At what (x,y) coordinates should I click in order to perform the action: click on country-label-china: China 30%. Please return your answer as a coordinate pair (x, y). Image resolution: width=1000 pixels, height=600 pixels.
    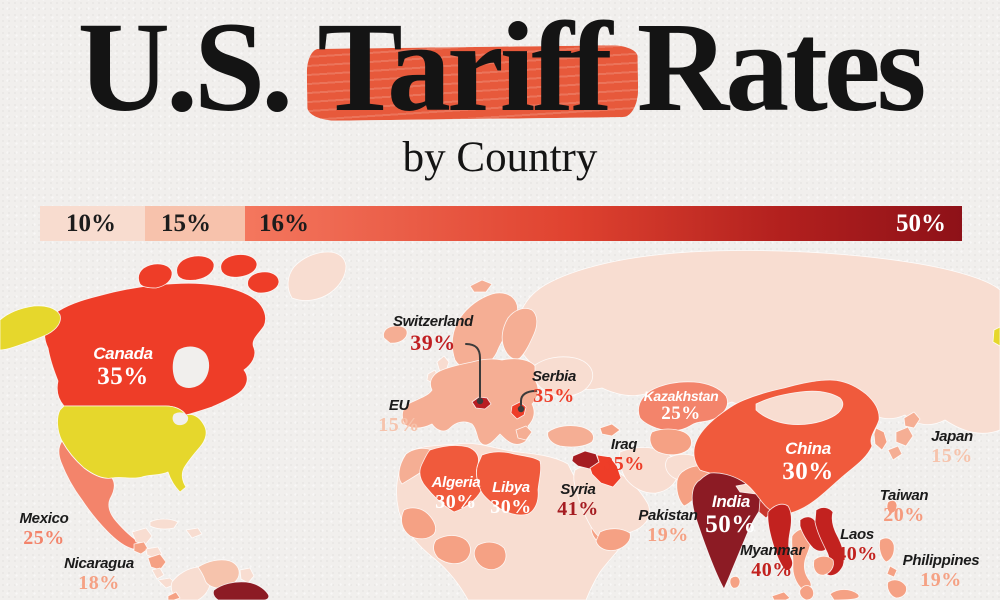
    Looking at the image, I should click on (808, 462).